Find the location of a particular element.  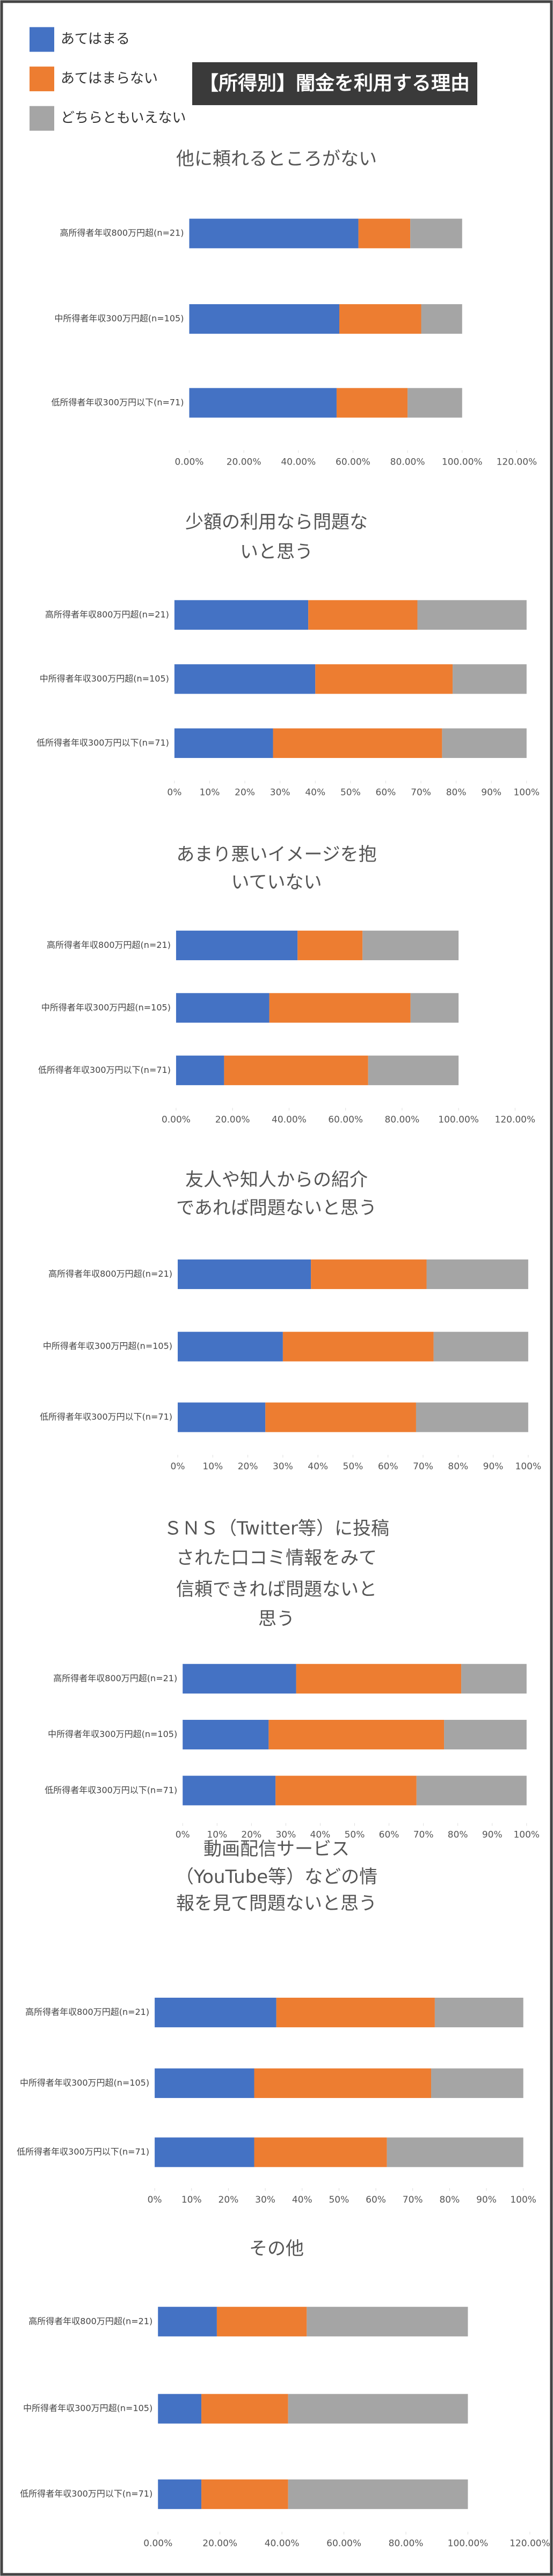

legend-label: あてはまる is located at coordinates (95, 39).